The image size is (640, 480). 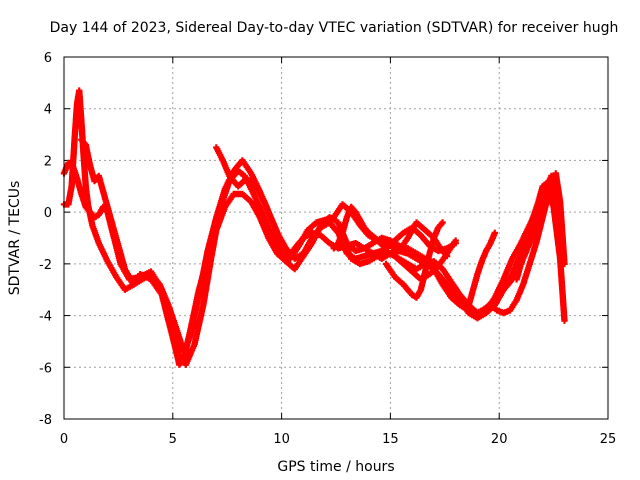 What do you see at coordinates (45, 239) in the screenshot?
I see `y-tick-labels: 6 4 2 0 -2 -4 -6 -8` at bounding box center [45, 239].